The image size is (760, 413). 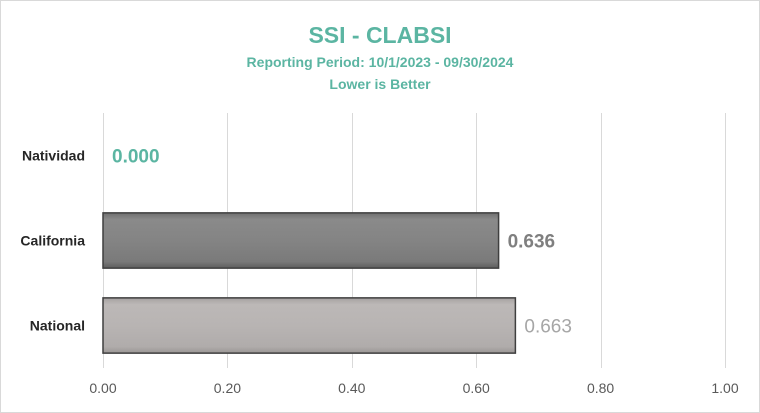 I want to click on chart-subtitle: Reporting Period: 10/1/2023 - 09/30/2024, so click(x=380, y=62).